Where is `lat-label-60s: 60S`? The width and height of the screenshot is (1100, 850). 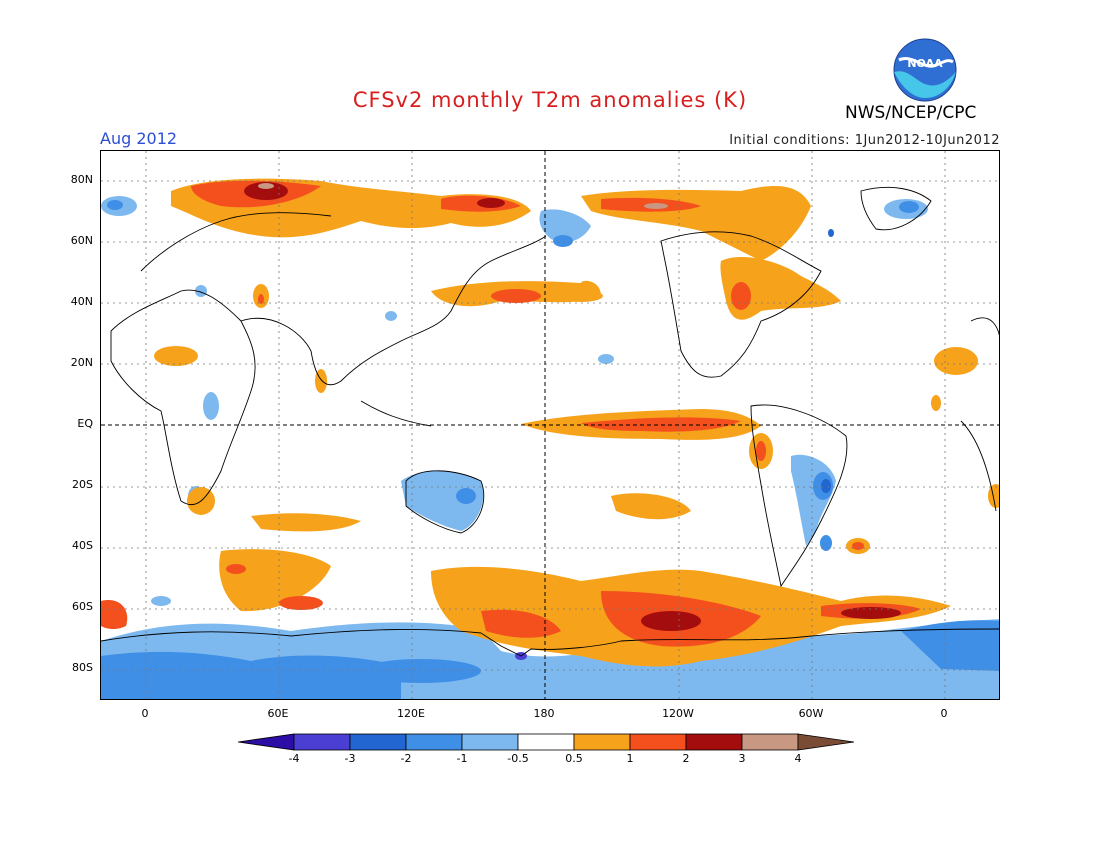
lat-label-60s: 60S is located at coordinates (82, 606).